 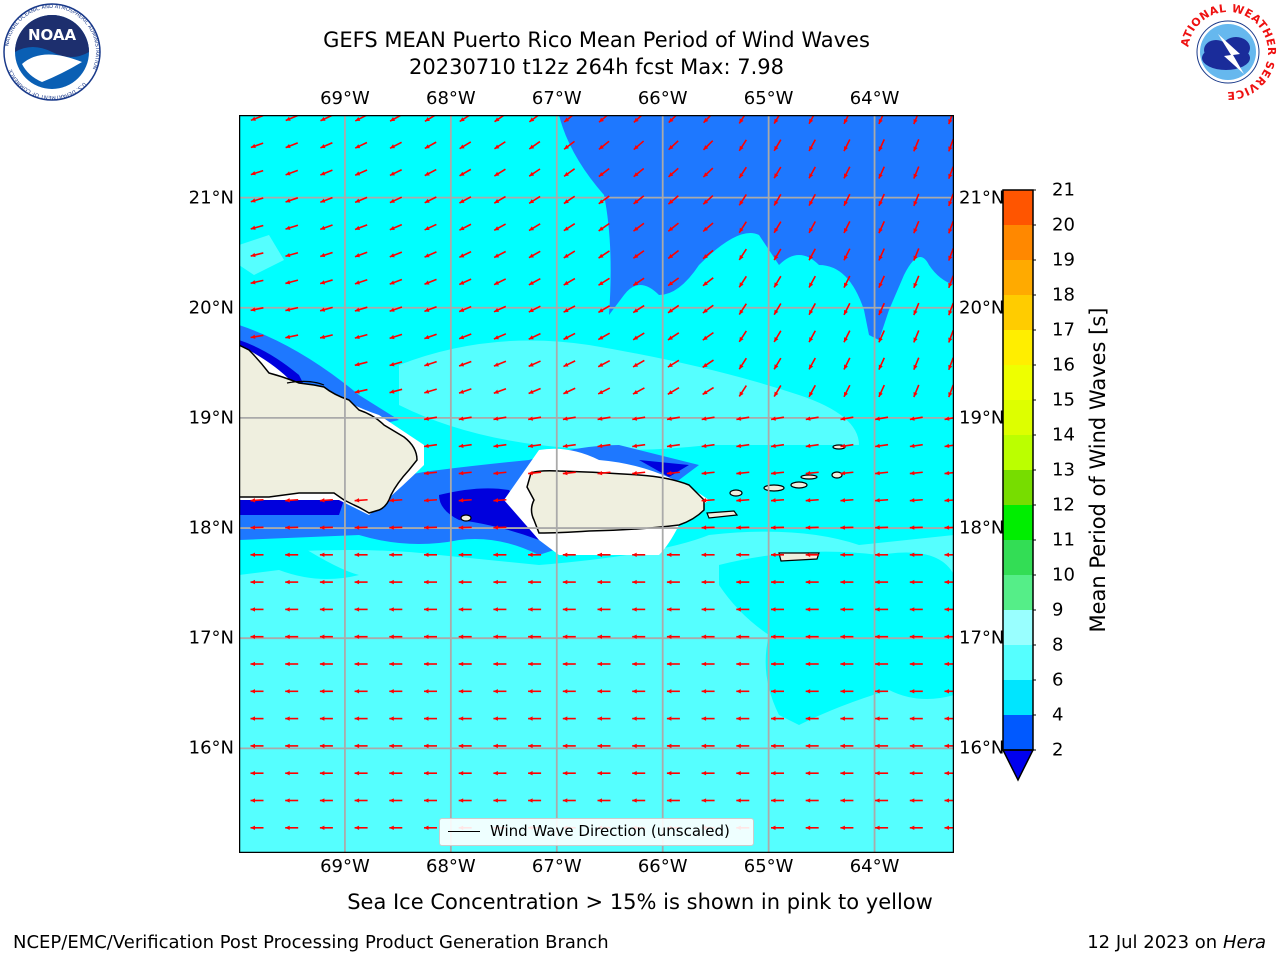 What do you see at coordinates (768, 98) in the screenshot?
I see `lon-label-top: 65°W` at bounding box center [768, 98].